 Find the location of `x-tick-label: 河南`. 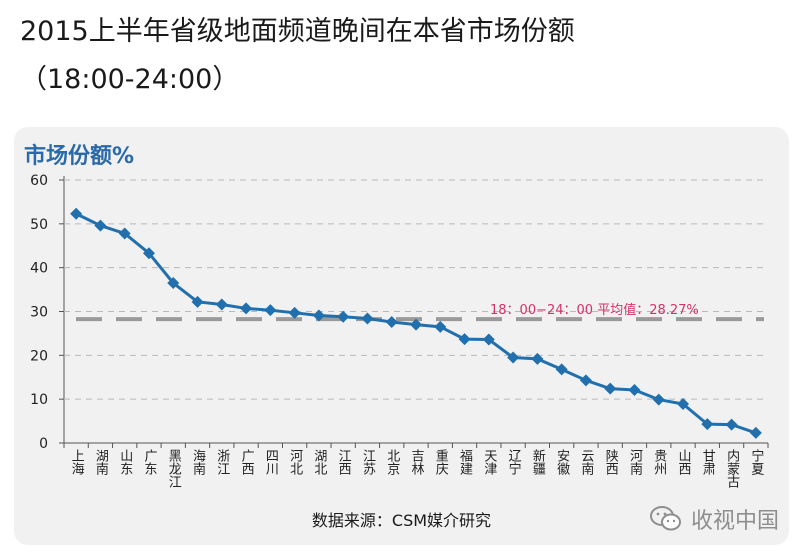

x-tick-label: 河南 is located at coordinates (635, 462).